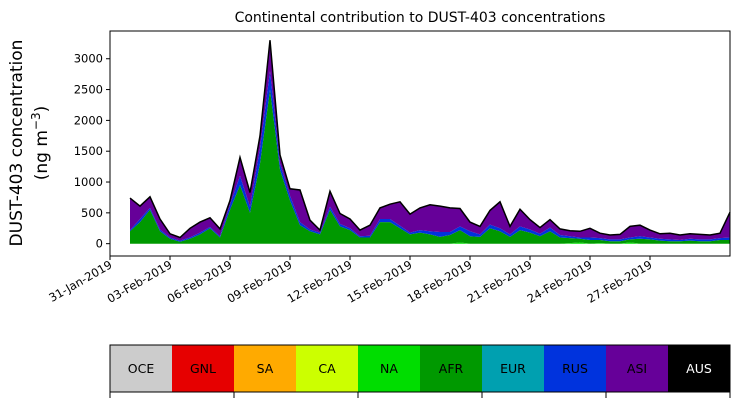 The height and width of the screenshot is (402, 739). What do you see at coordinates (620, 281) in the screenshot?
I see `x-tick-label: 27-Feb-2019` at bounding box center [620, 281].